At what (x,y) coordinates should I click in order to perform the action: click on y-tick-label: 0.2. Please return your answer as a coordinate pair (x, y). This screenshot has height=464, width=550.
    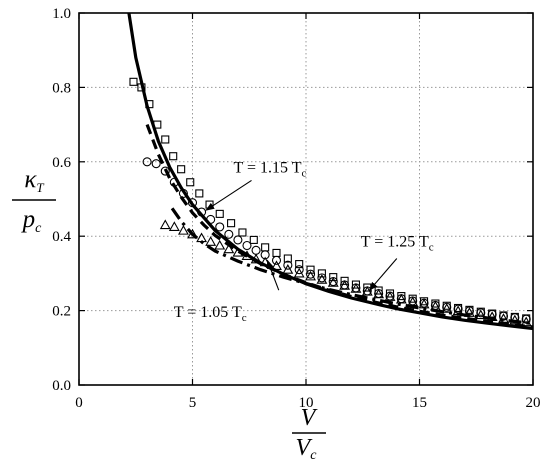
    Looking at the image, I should click on (61, 312).